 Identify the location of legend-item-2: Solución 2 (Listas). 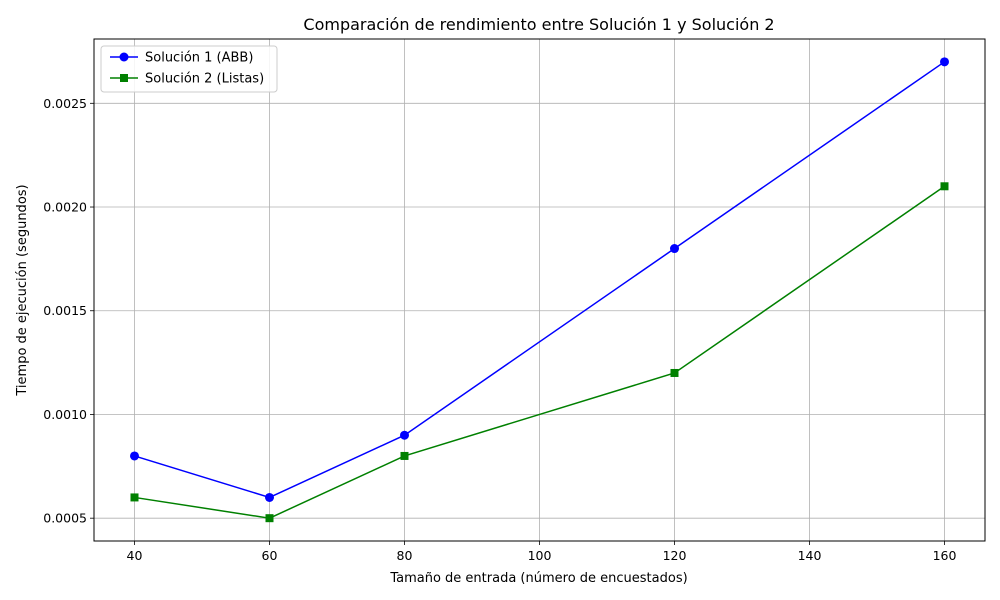
(187, 79).